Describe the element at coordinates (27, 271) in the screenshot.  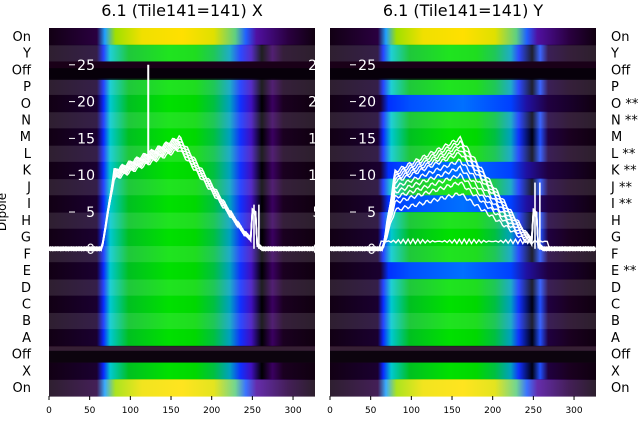
I see `dipole-label: E` at that location.